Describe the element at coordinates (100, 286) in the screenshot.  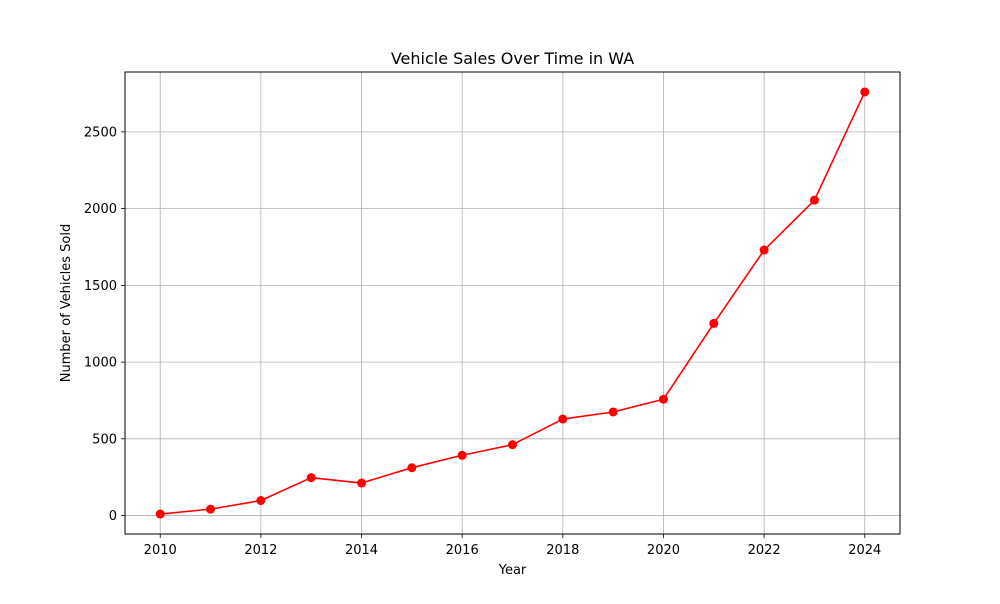
I see `y-tick-label: 1500` at that location.